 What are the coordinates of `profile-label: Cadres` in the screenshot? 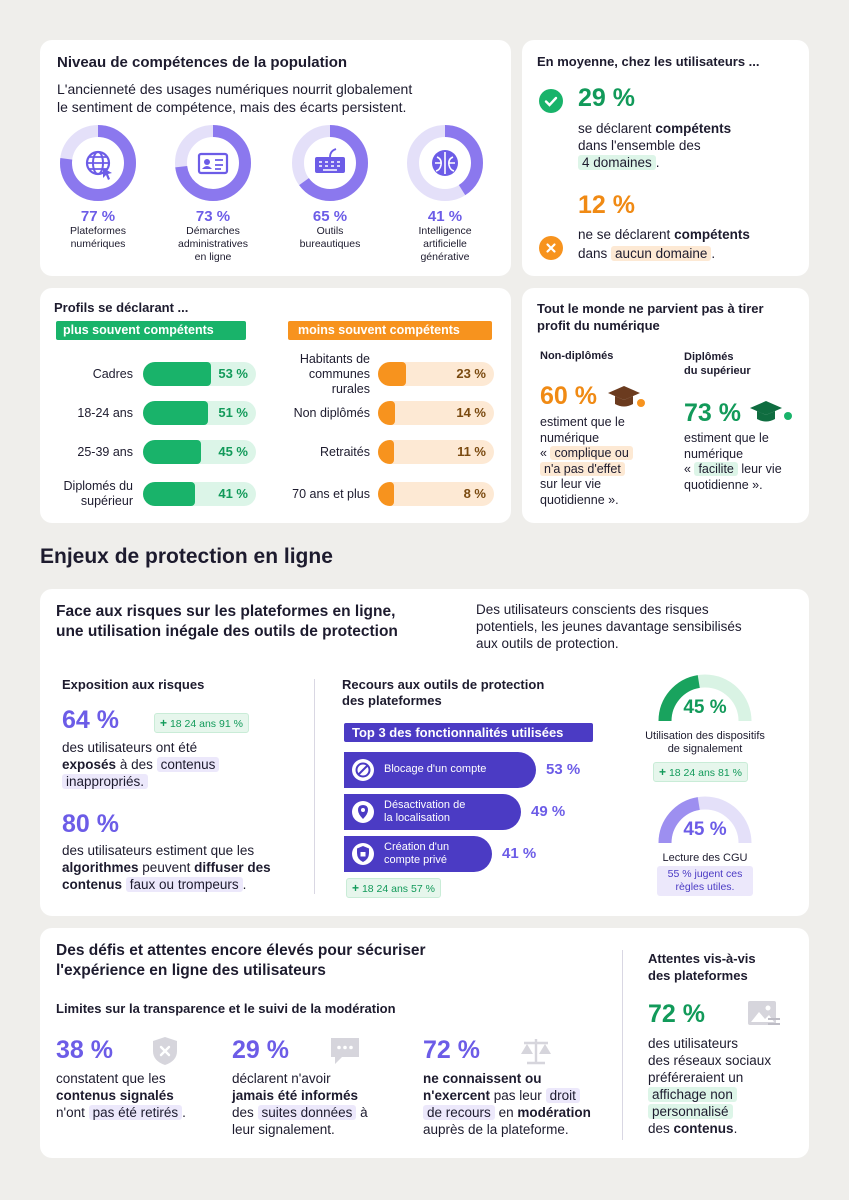 It's located at (112, 373).